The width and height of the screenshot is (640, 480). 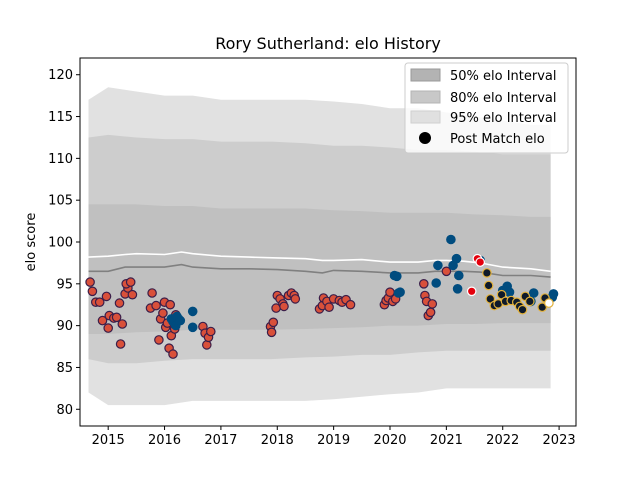 I want to click on x-tick-label-8: 2023, so click(x=559, y=440).